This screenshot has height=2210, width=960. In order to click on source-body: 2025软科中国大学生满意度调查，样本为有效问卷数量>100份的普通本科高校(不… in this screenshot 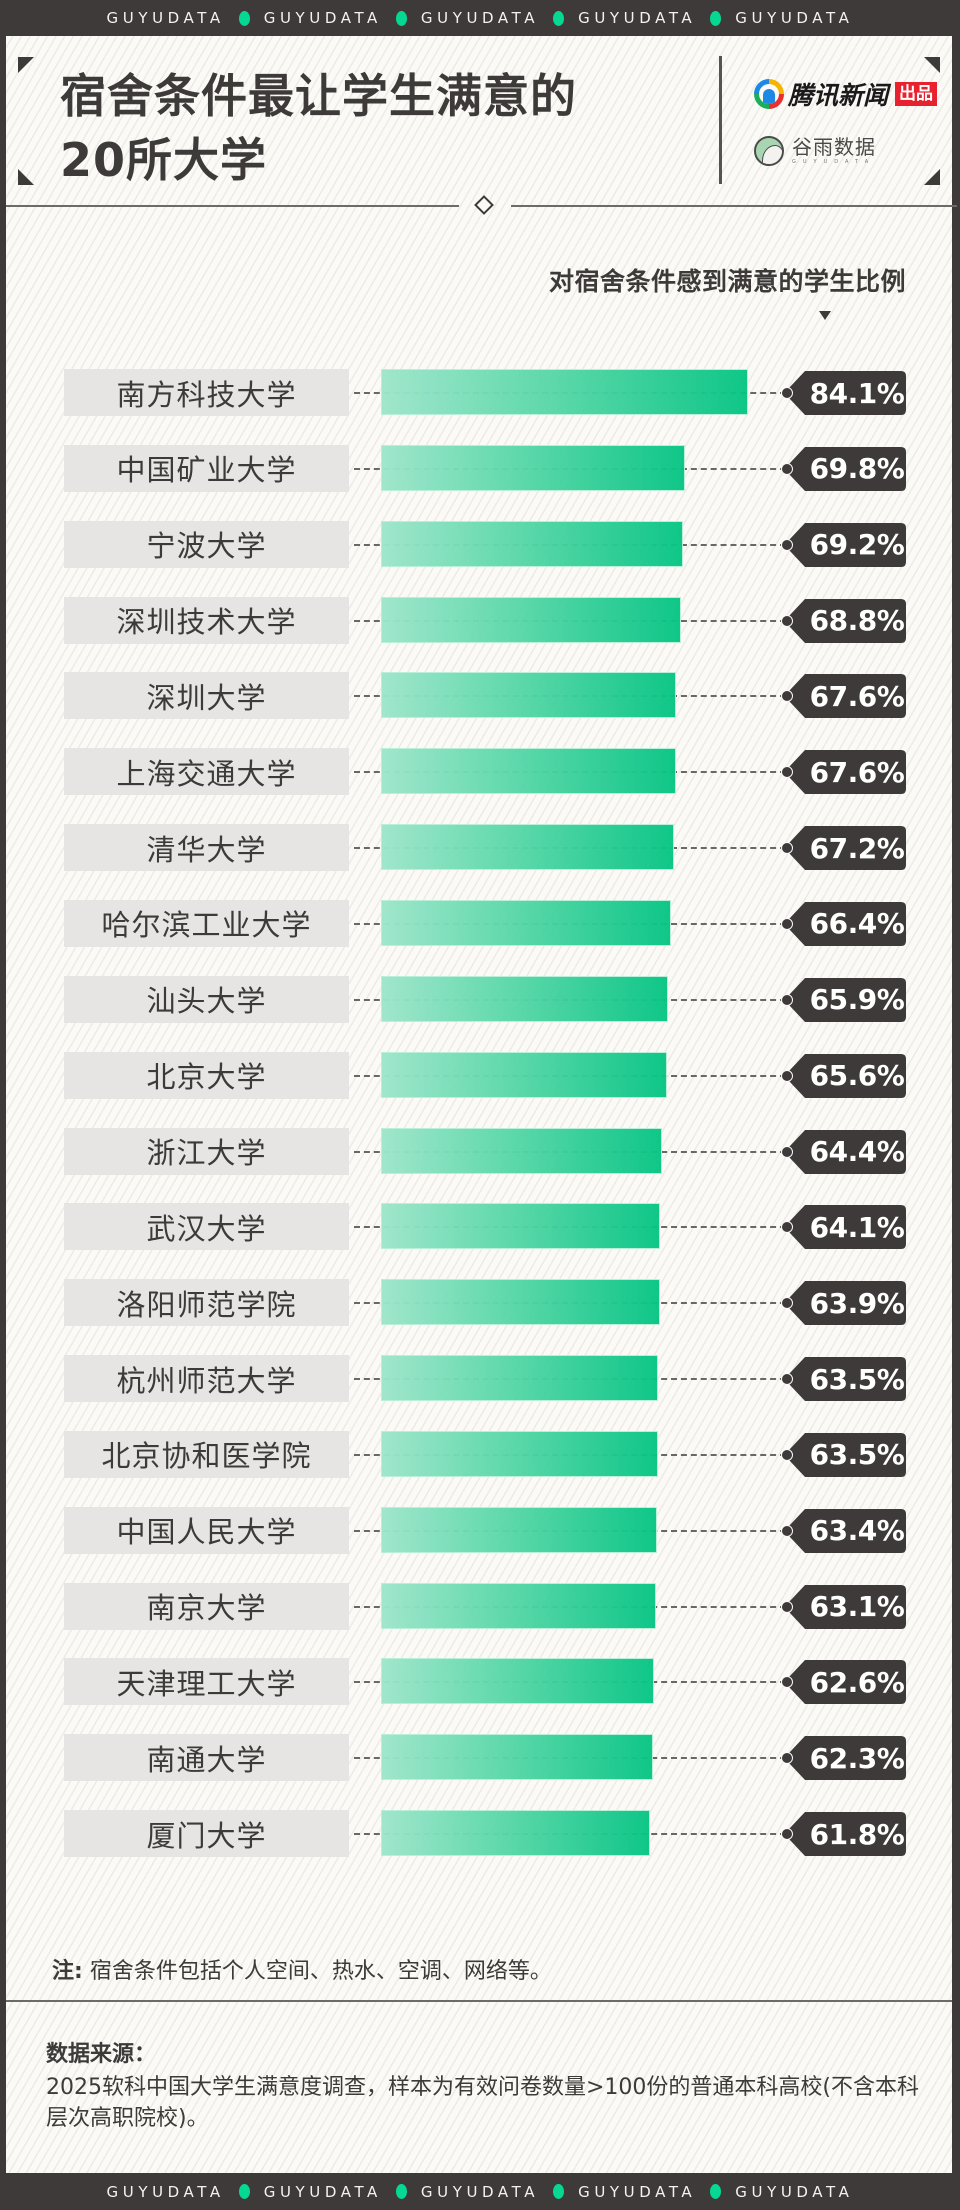, I will do `click(482, 2103)`.